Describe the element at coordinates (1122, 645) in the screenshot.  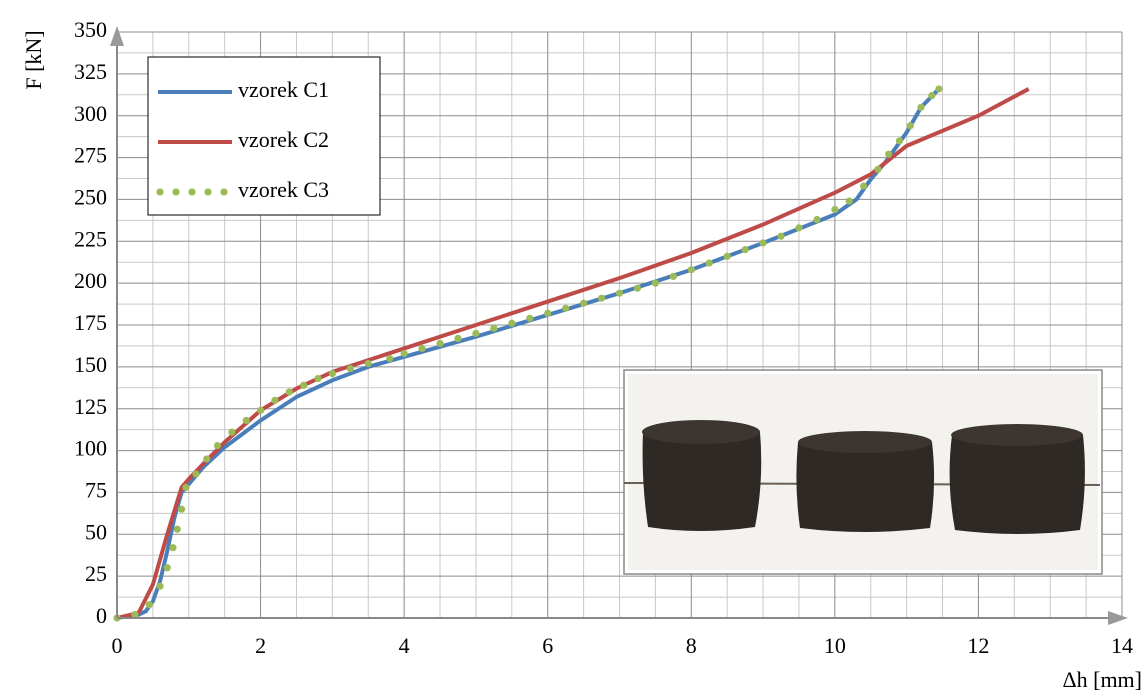
I see `x-tick-label: 14` at that location.